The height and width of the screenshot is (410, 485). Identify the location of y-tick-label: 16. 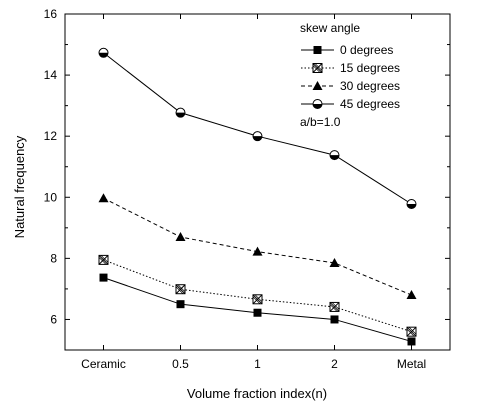
(51, 14).